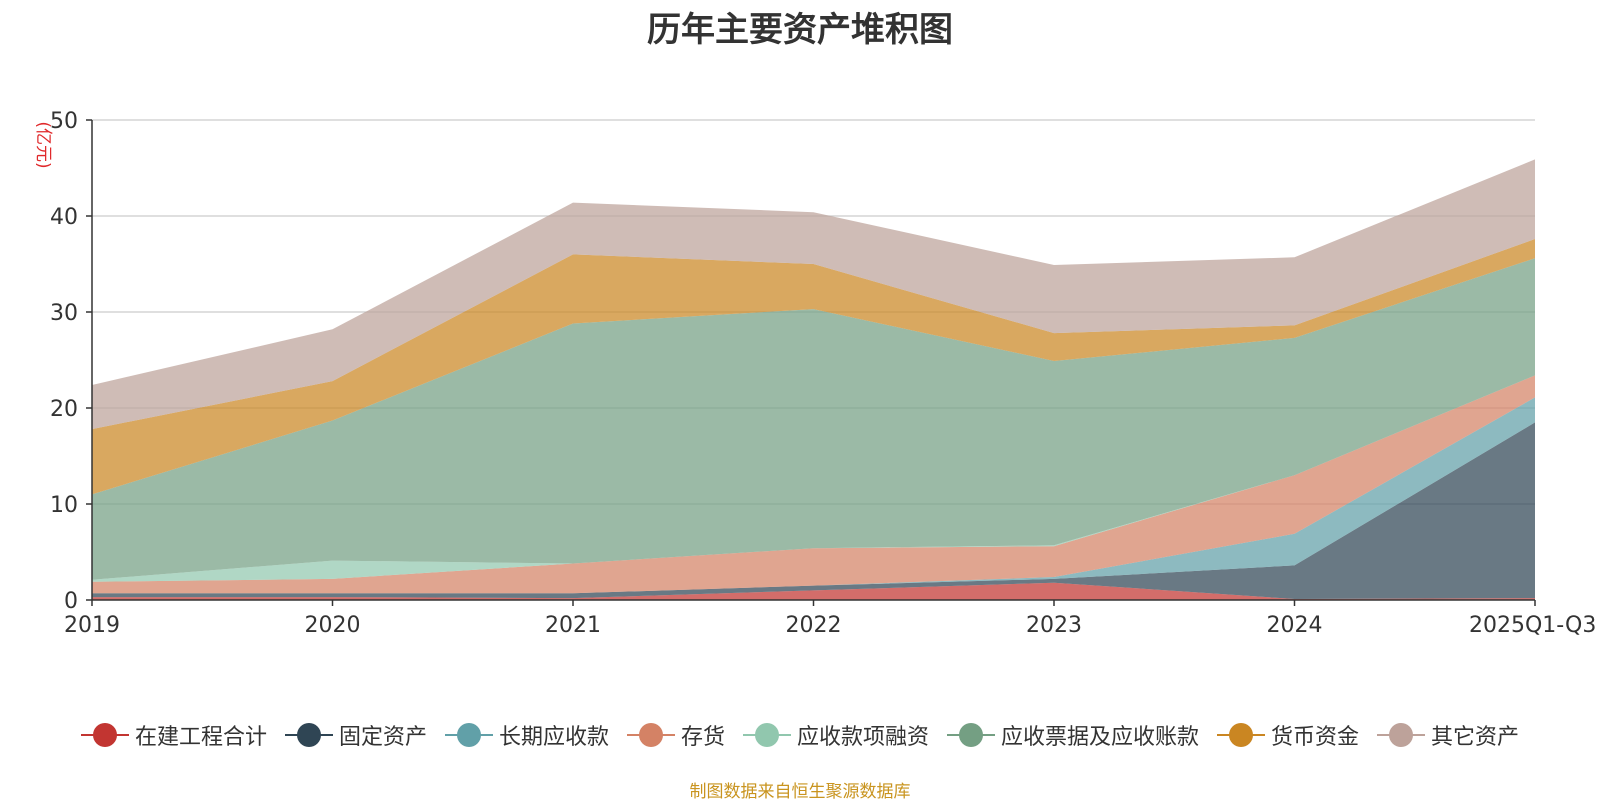 The width and height of the screenshot is (1600, 802). Describe the element at coordinates (553, 737) in the screenshot. I see `legend-label: 长期应收款` at that location.